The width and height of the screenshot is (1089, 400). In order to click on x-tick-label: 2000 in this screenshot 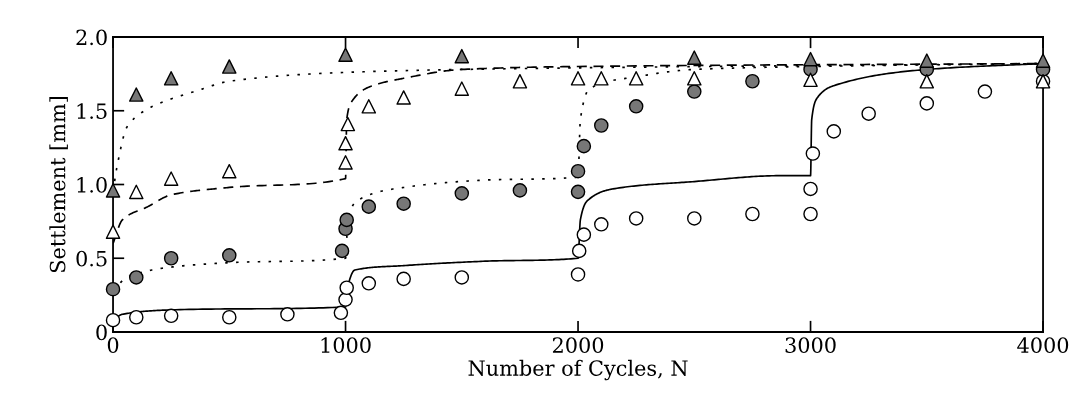, I will do `click(578, 345)`.